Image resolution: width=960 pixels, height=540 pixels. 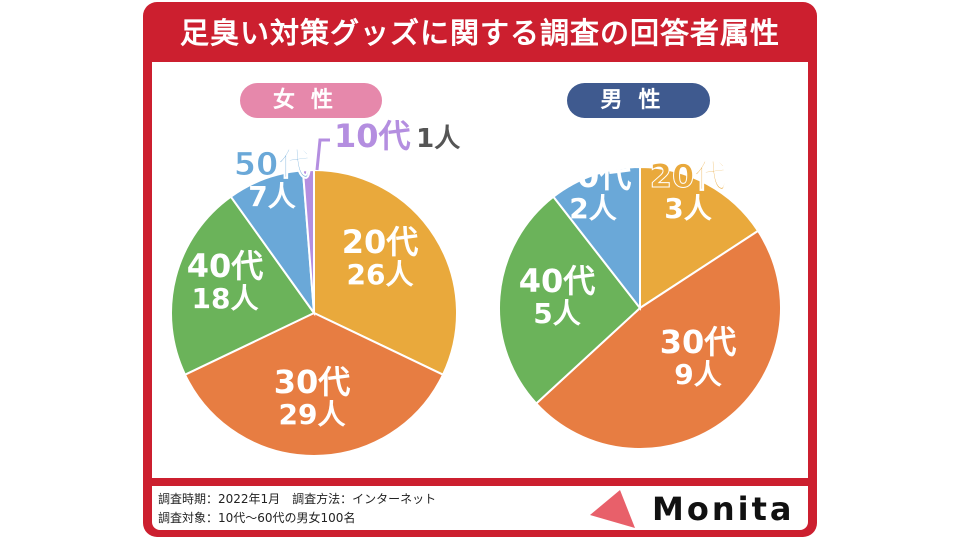 What do you see at coordinates (225, 281) in the screenshot?
I see `female-label-40: 40代 18人` at bounding box center [225, 281].